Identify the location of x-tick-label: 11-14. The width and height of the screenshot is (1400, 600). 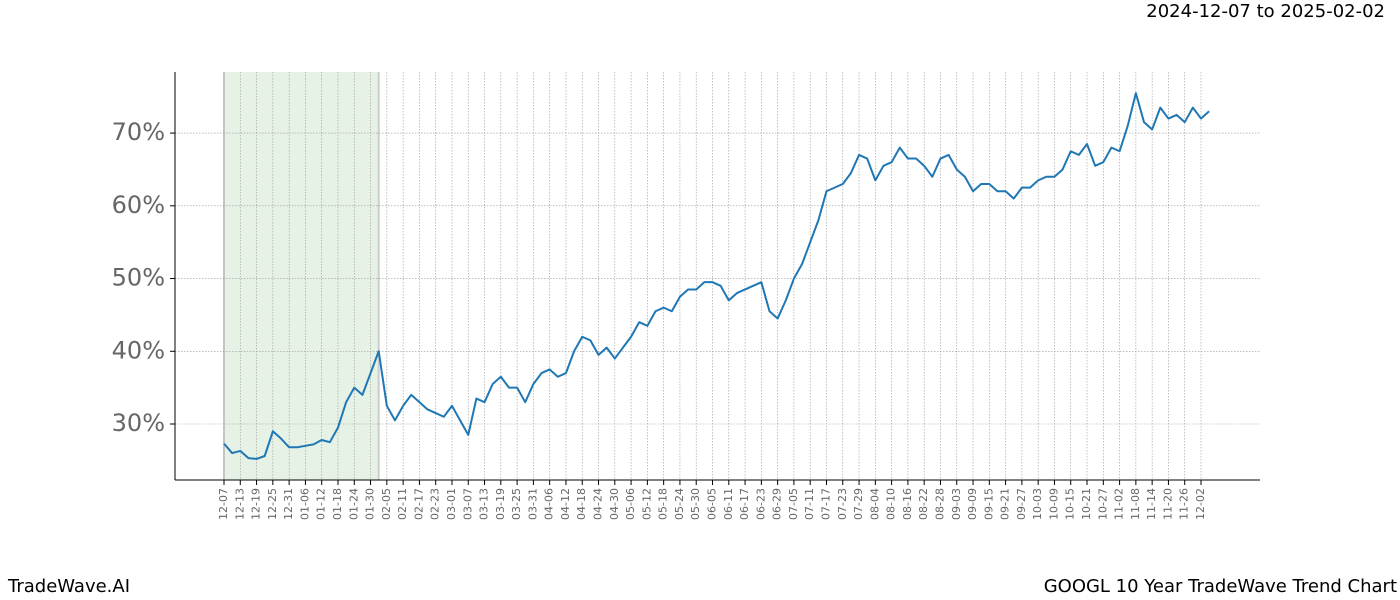
(1151, 504).